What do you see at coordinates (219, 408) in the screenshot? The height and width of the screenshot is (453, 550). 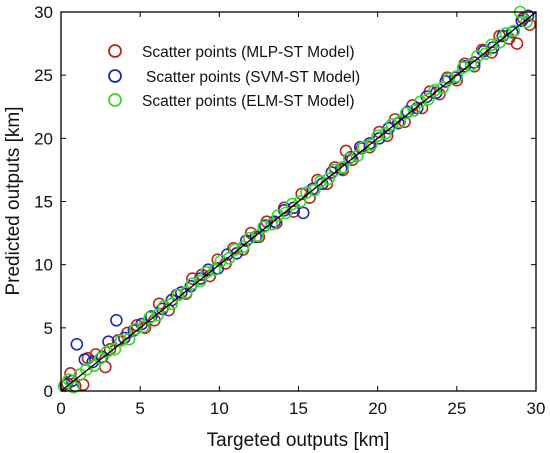 I see `x-tick-label: 10` at bounding box center [219, 408].